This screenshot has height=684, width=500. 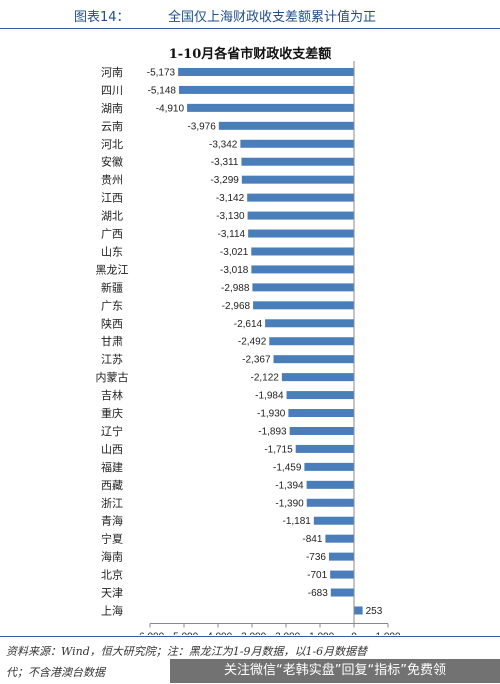 I want to click on category-label: 宁夏, so click(x=112, y=539).